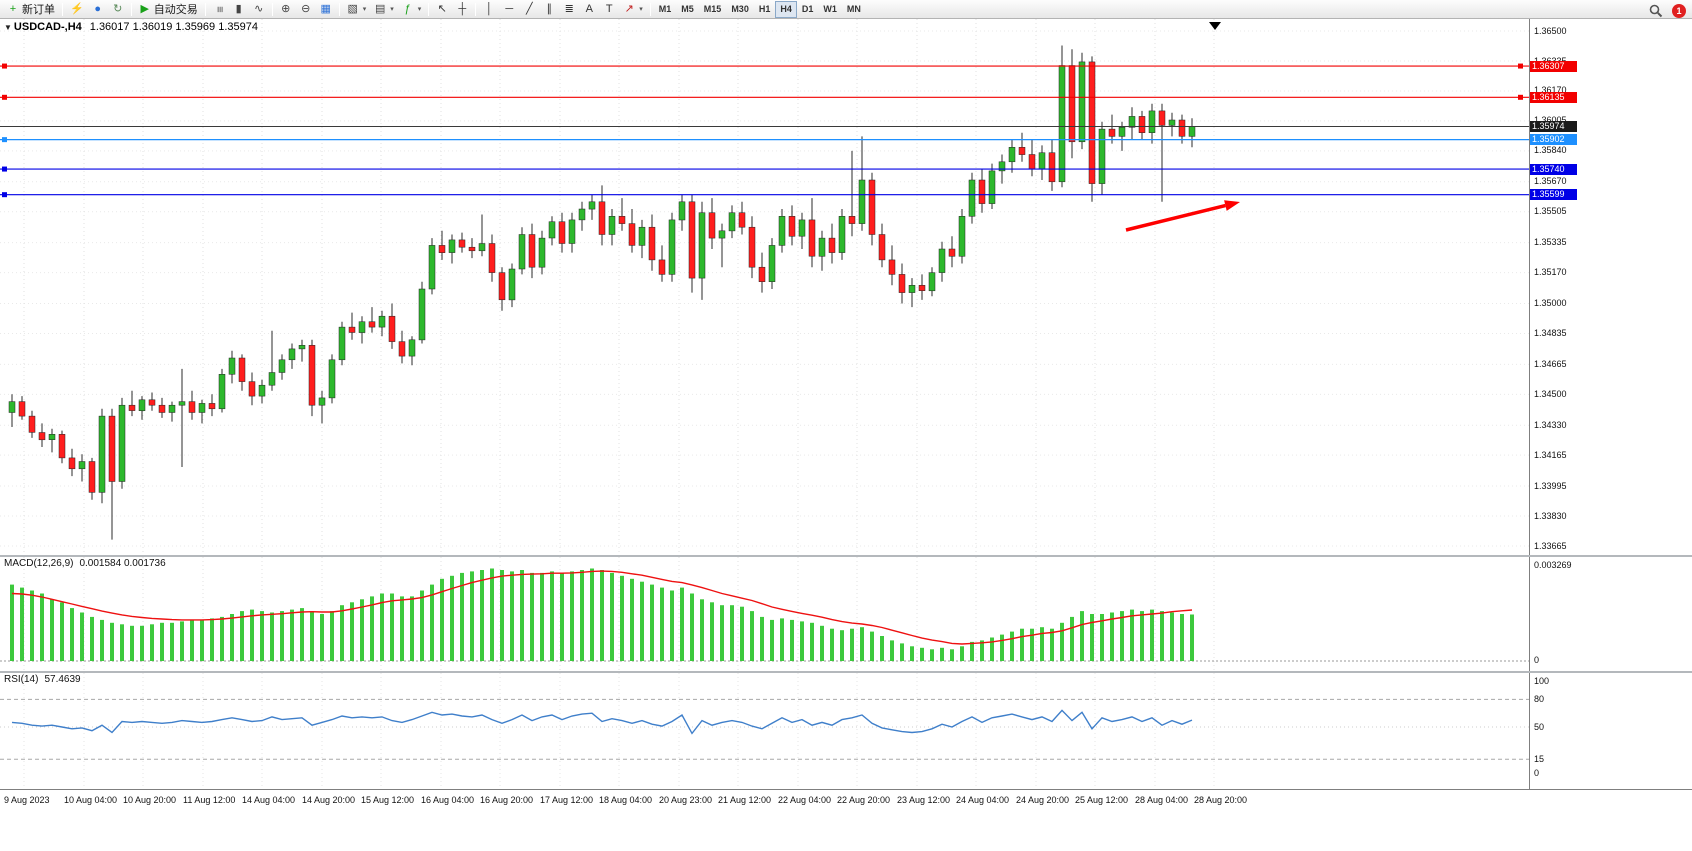 The image size is (1692, 851). I want to click on new-chart-icon: ▧, so click(352, 8).